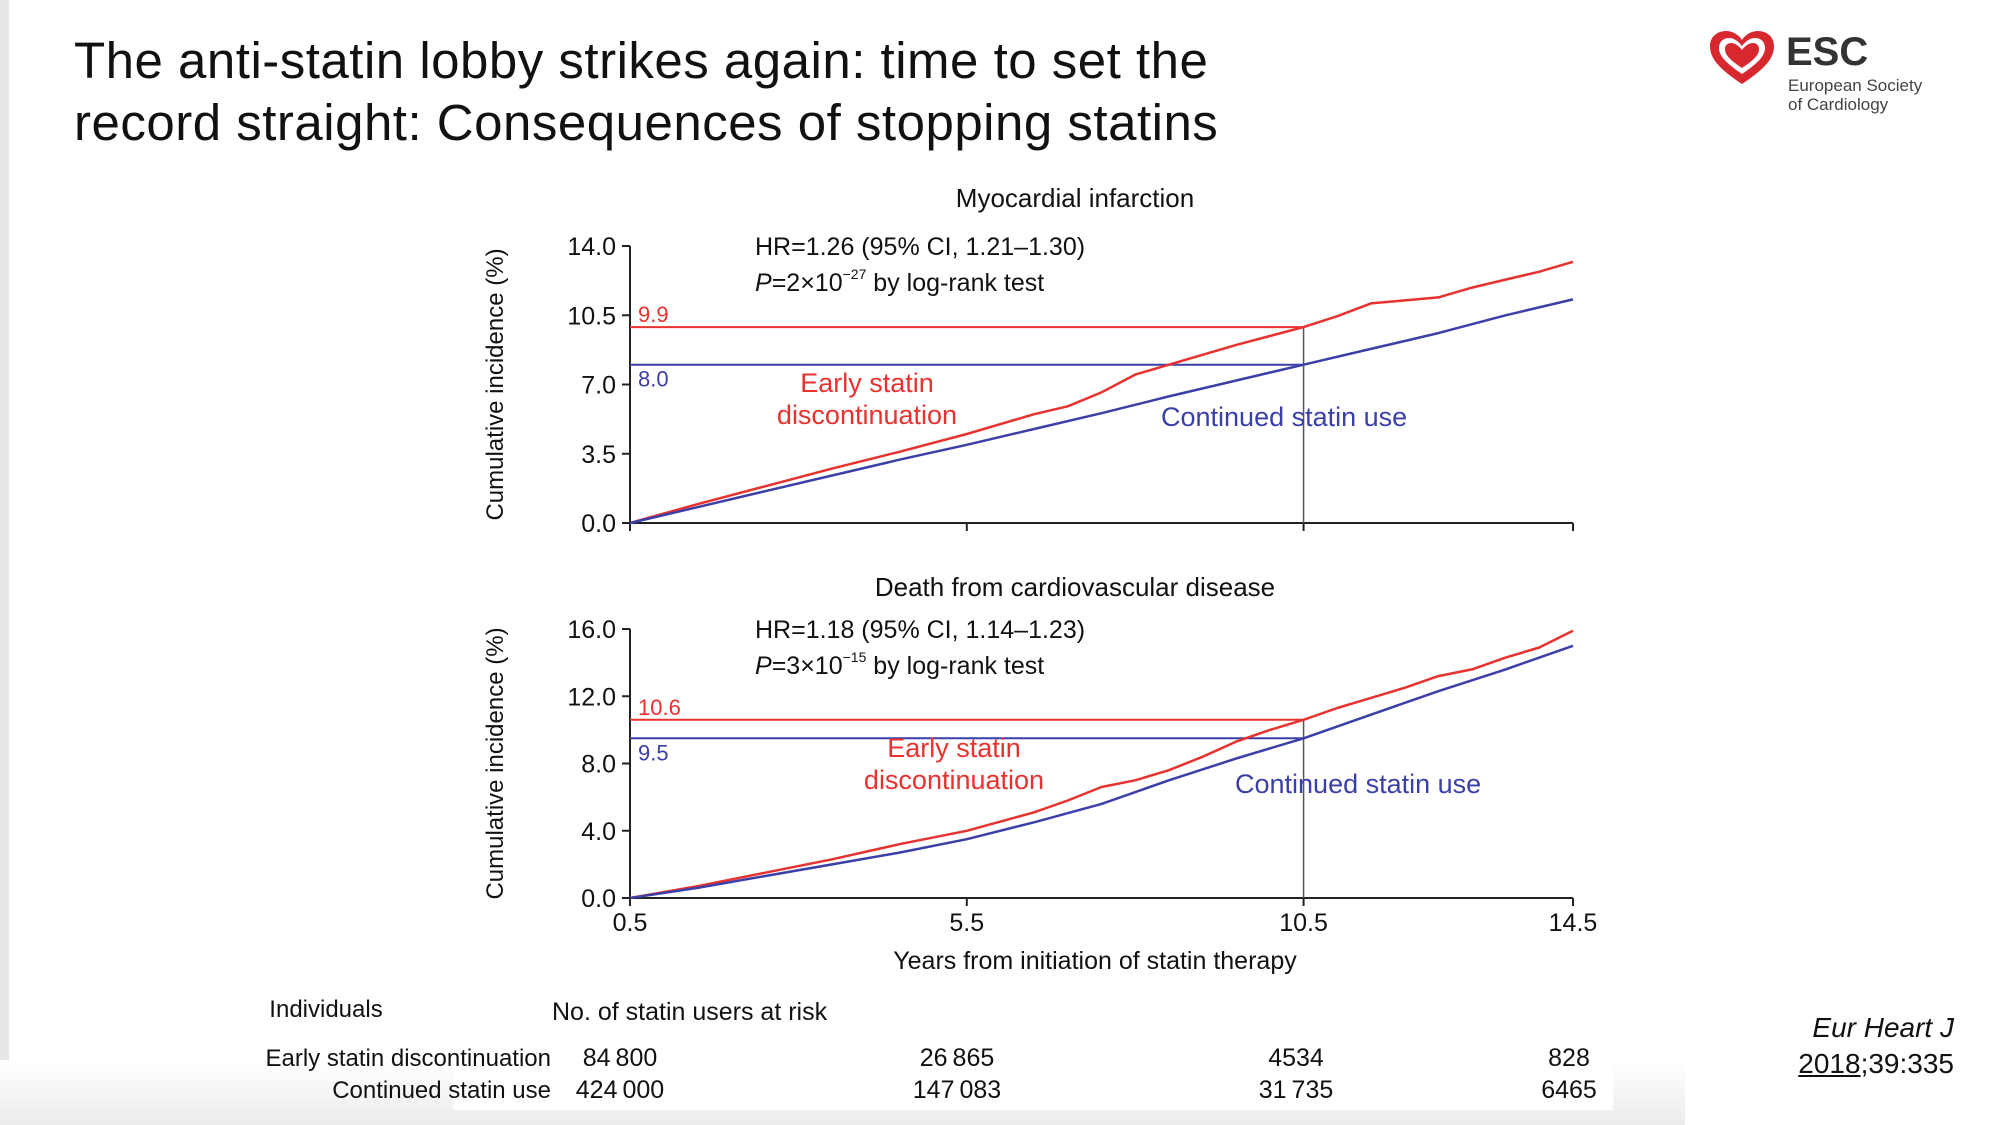  I want to click on slide-left-edge, so click(4, 562).